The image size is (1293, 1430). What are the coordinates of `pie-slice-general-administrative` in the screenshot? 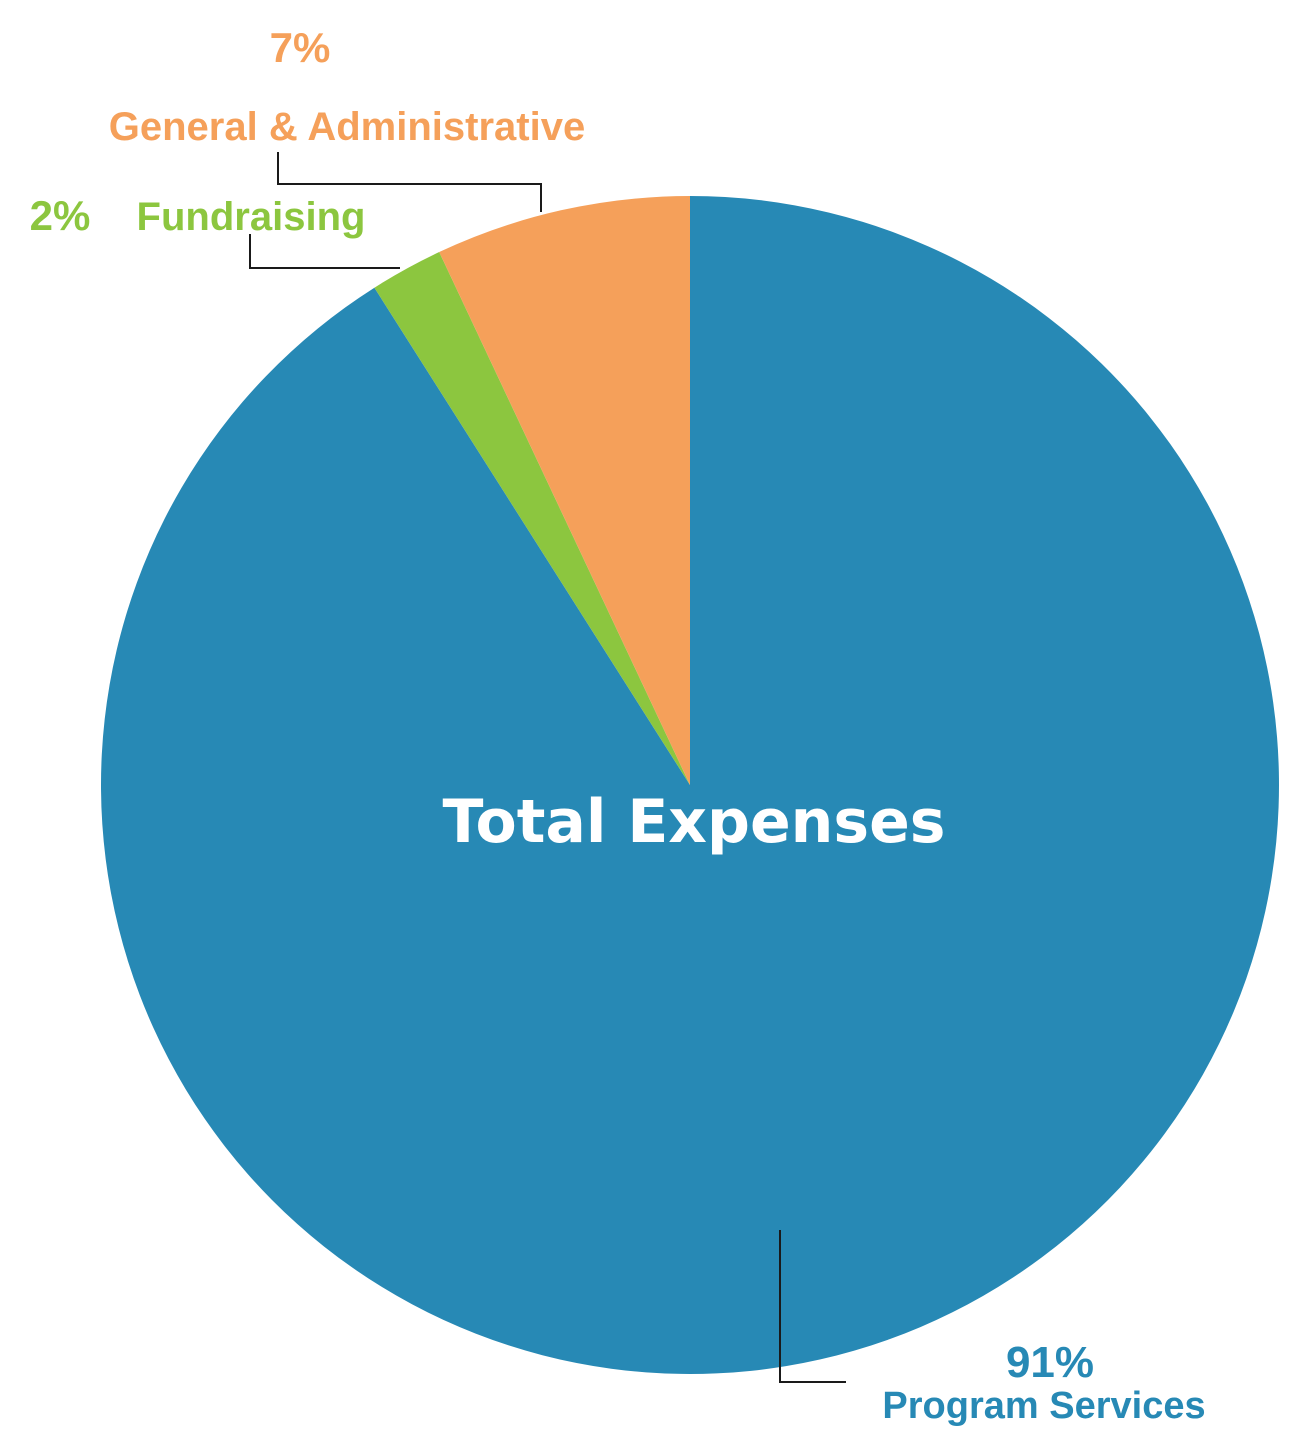 It's located at (564, 490).